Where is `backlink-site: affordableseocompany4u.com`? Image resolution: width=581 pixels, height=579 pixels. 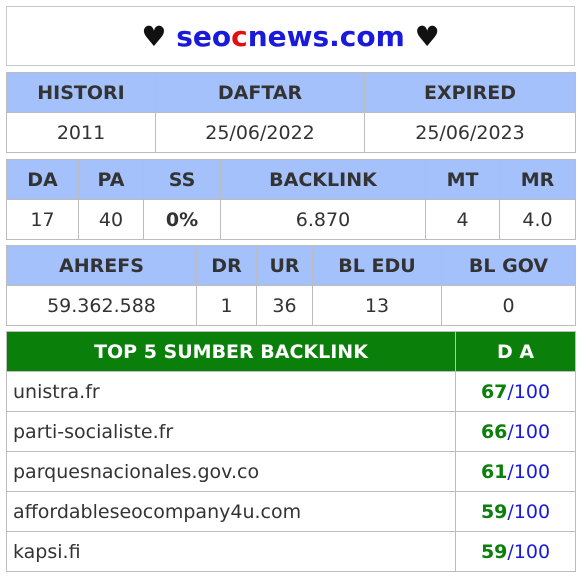
backlink-site: affordableseocompany4u.com is located at coordinates (231, 511).